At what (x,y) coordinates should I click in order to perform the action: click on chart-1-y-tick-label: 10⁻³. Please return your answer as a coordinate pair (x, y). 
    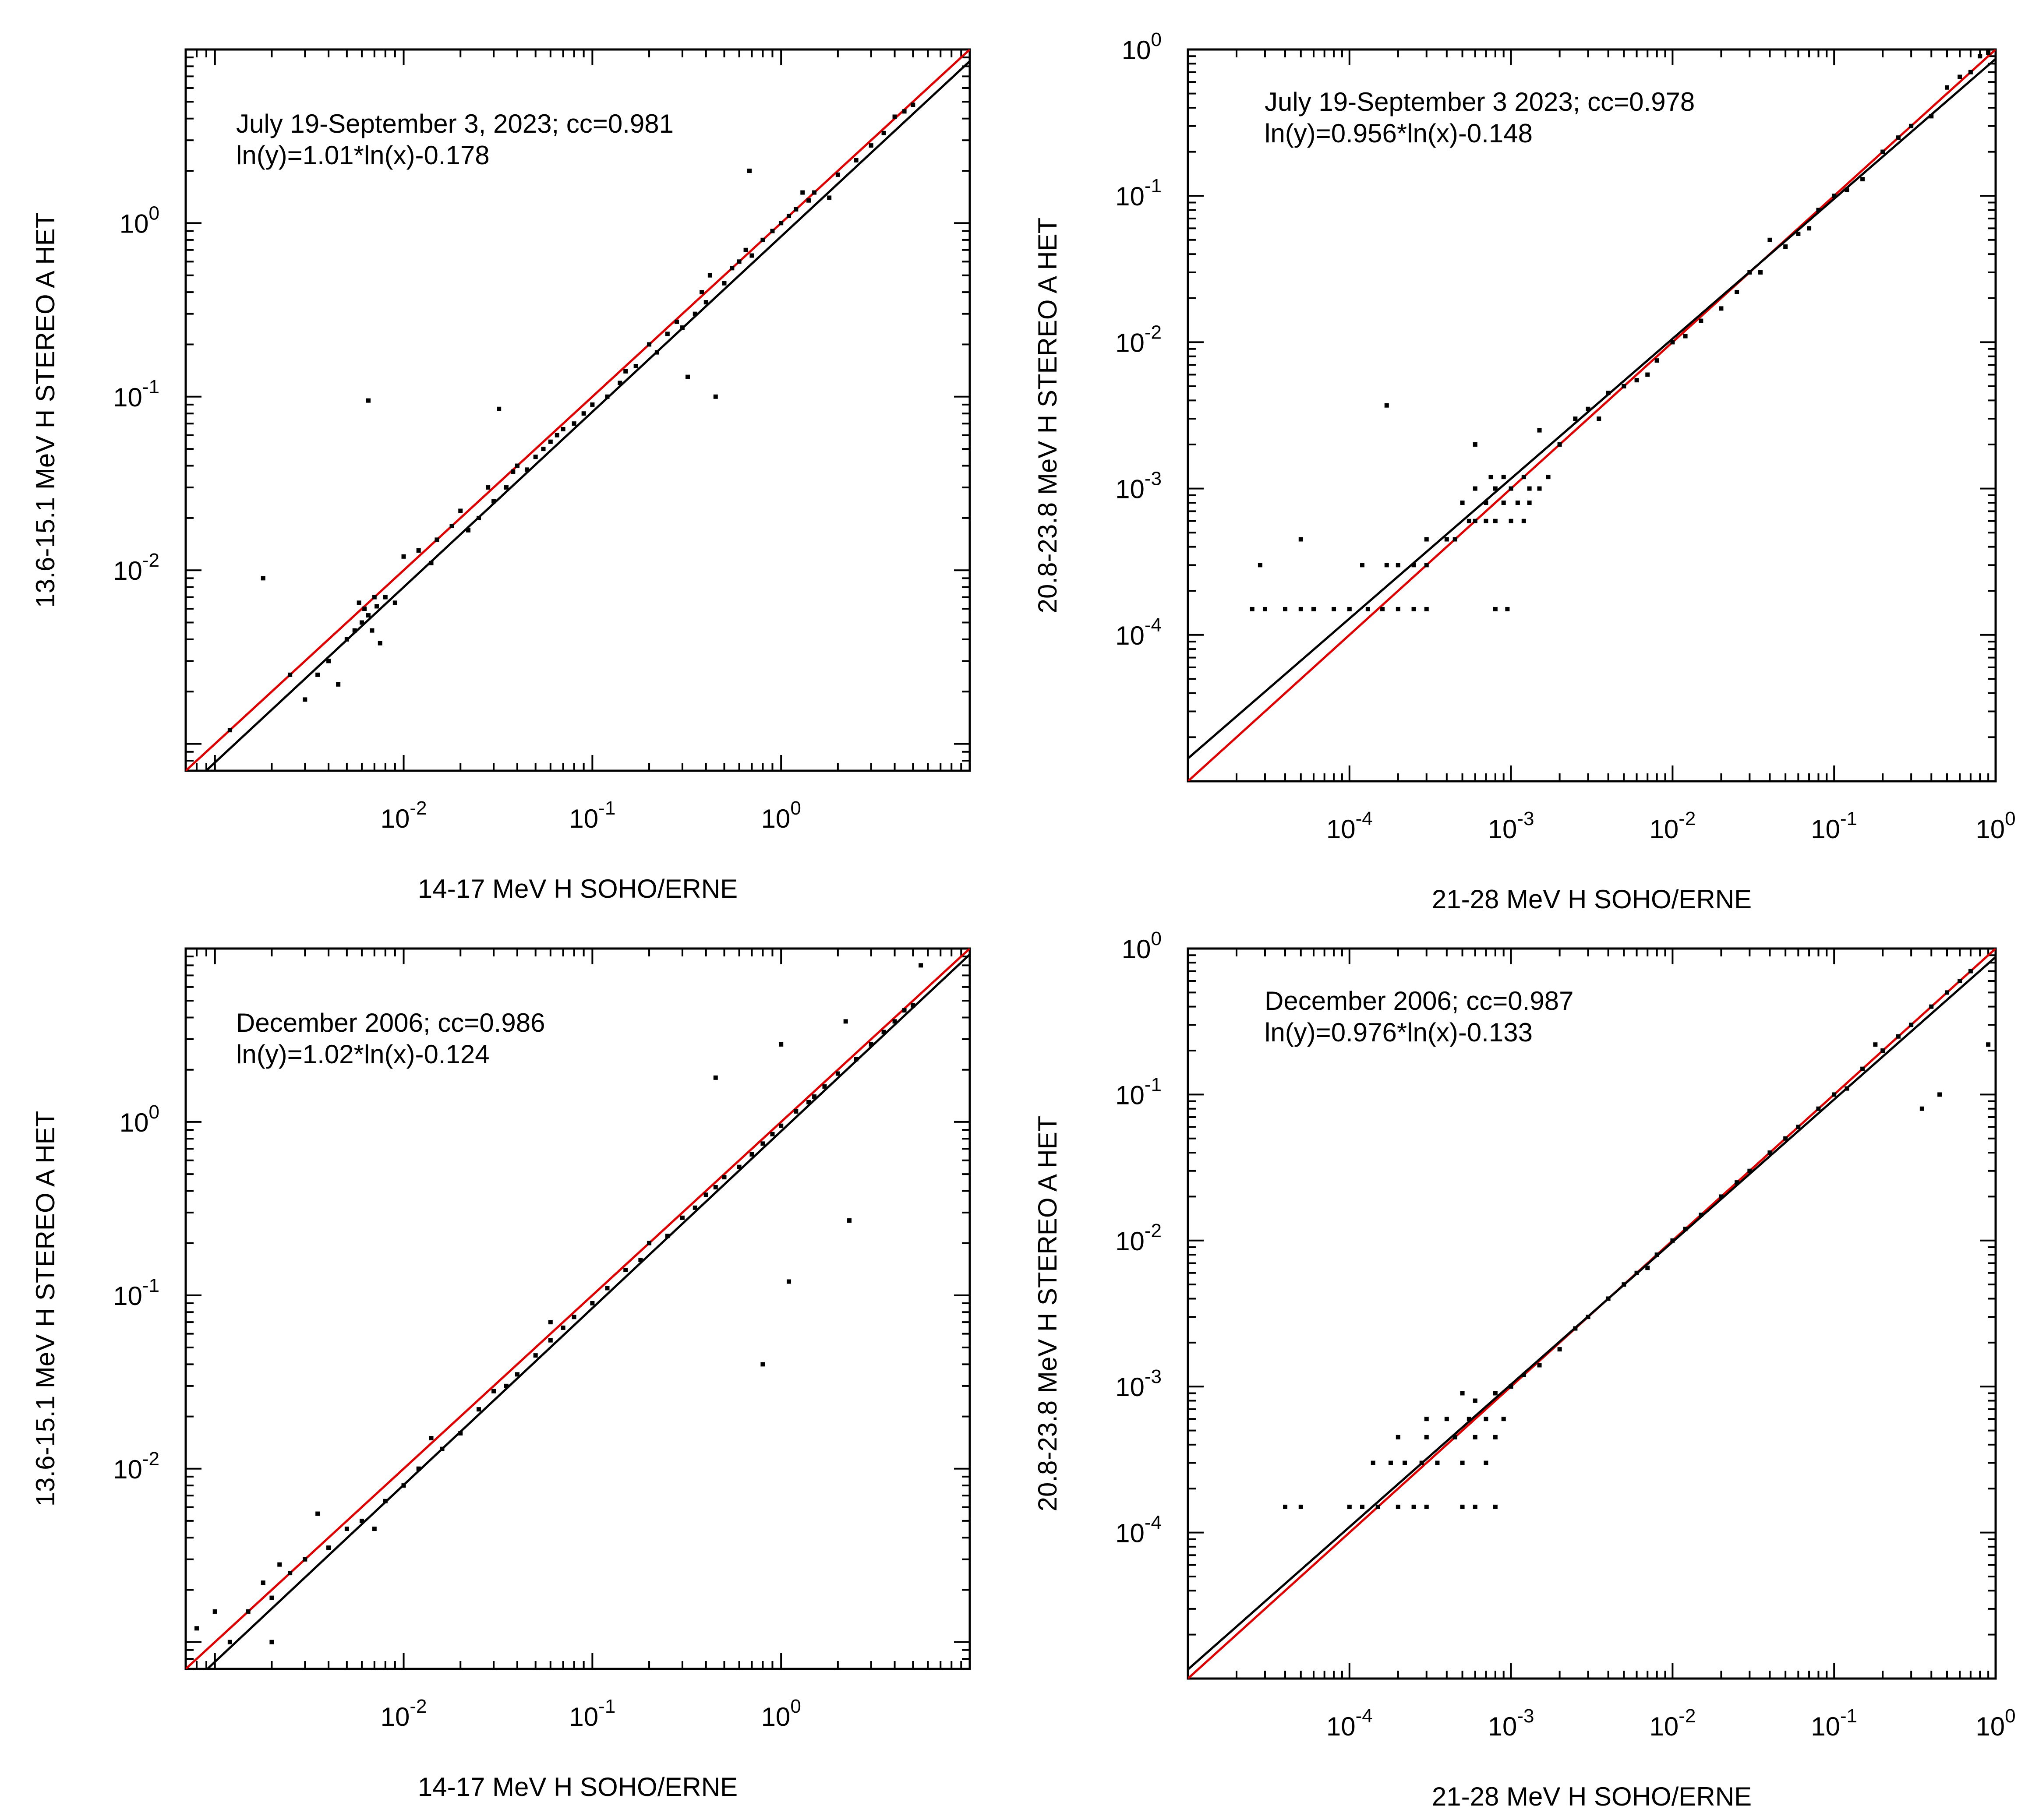
    Looking at the image, I should click on (1138, 486).